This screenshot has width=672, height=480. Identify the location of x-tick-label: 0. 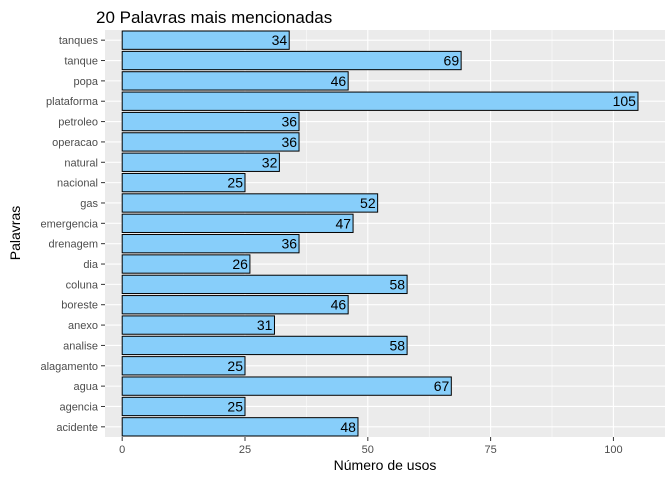
(122, 450).